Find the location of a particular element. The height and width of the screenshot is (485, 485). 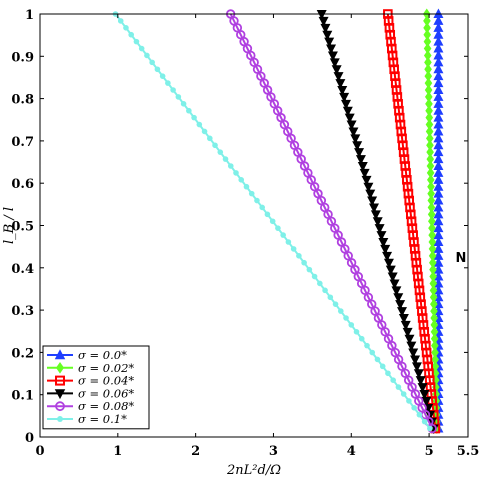

y-tick-label: 0.9 is located at coordinates (22, 57).